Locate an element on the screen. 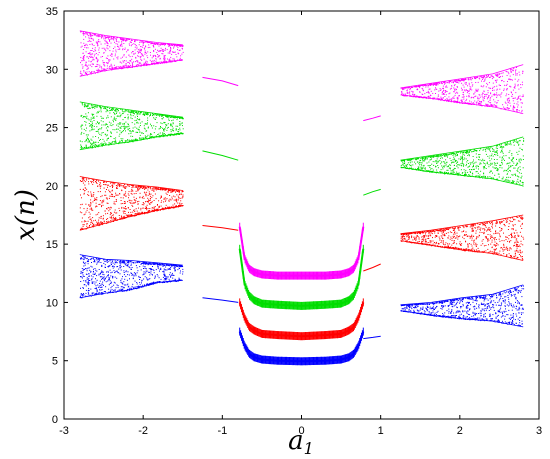  chaotic-band is located at coordinates (131, 203).